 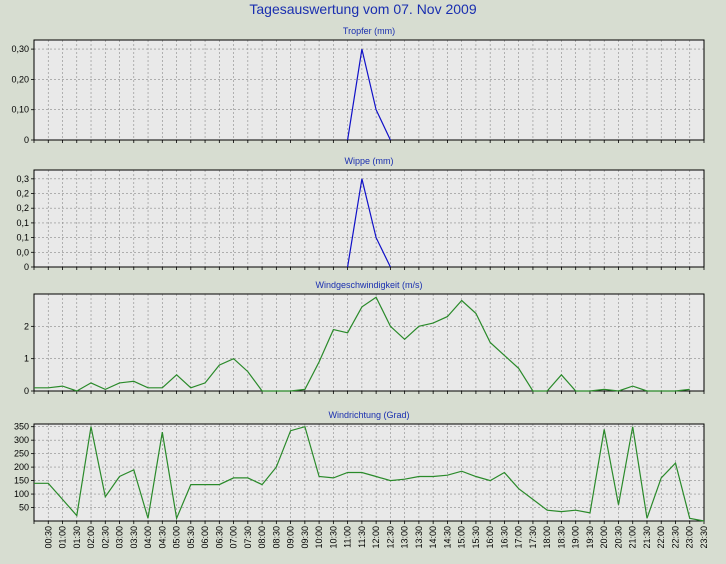 I want to click on x-tick-label: 06:00, so click(x=205, y=537).